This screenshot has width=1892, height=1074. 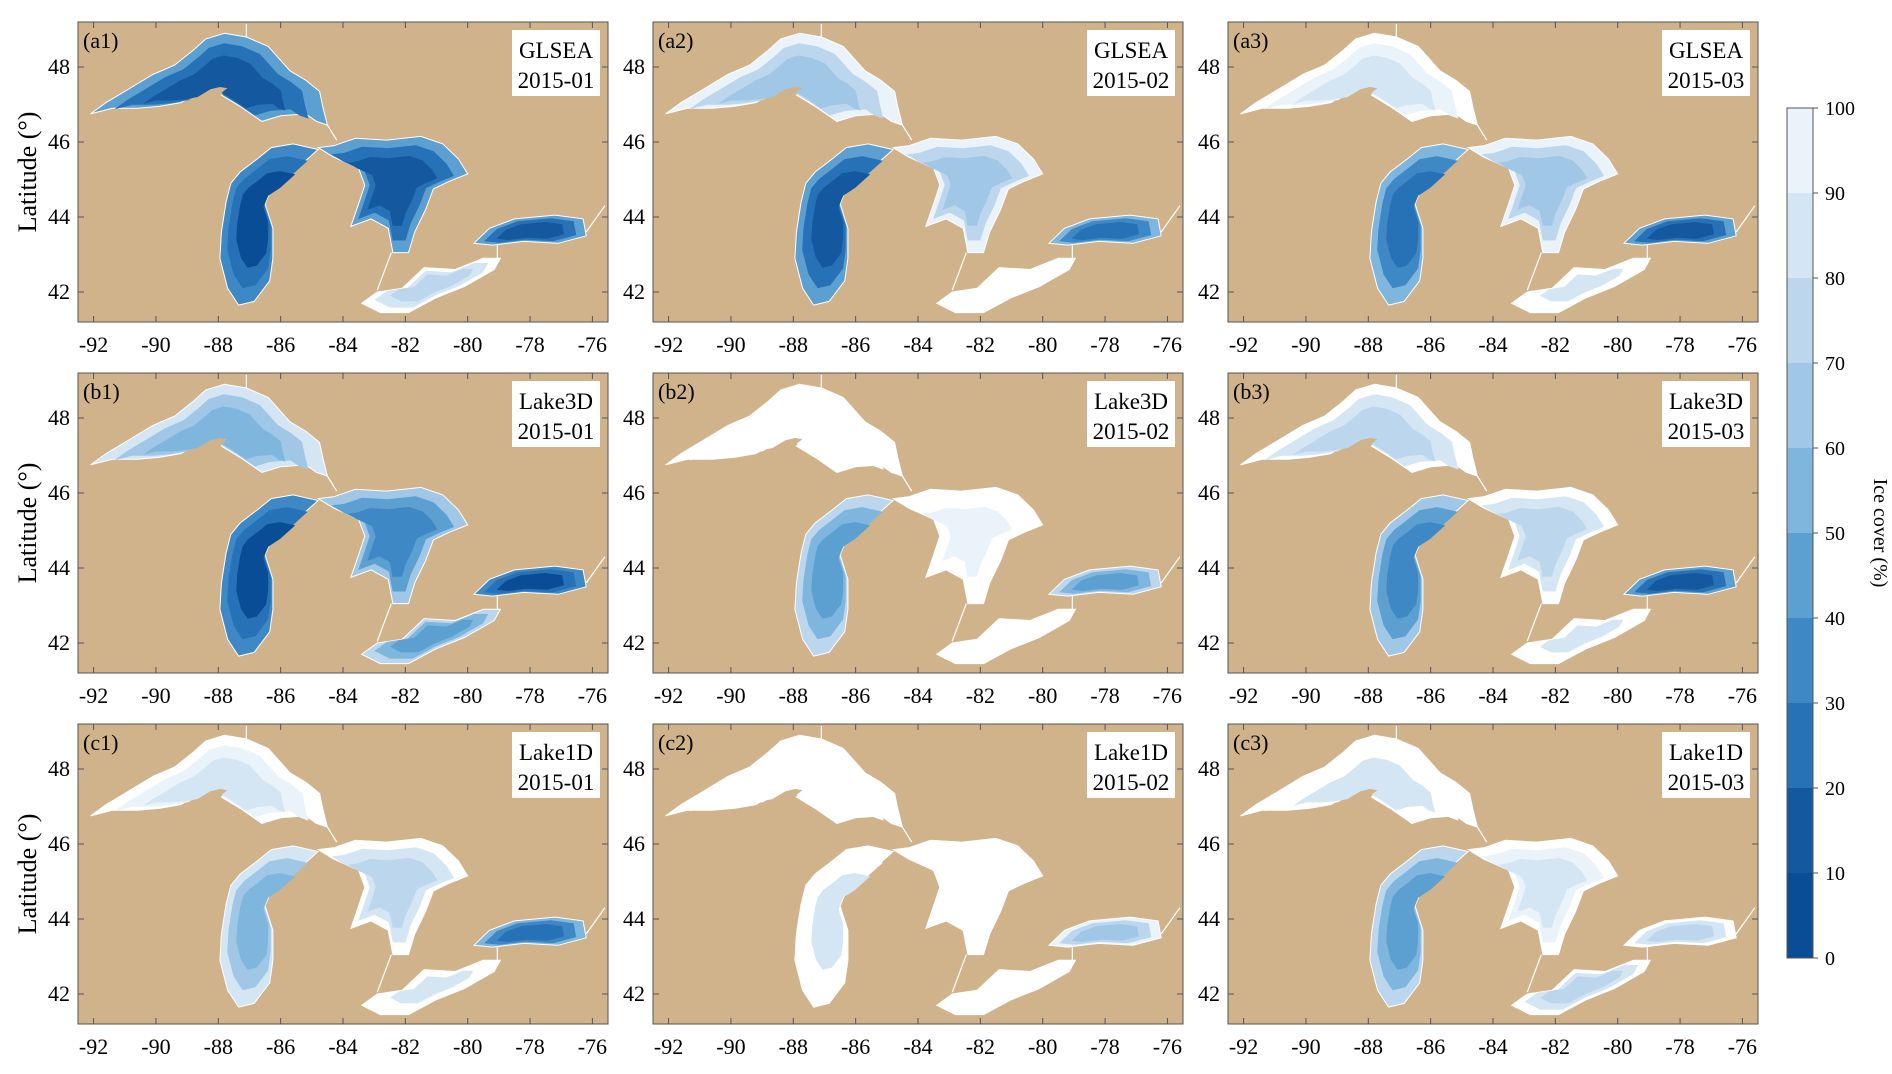 What do you see at coordinates (1835, 279) in the screenshot?
I see `colorbar-tick-label: 80` at bounding box center [1835, 279].